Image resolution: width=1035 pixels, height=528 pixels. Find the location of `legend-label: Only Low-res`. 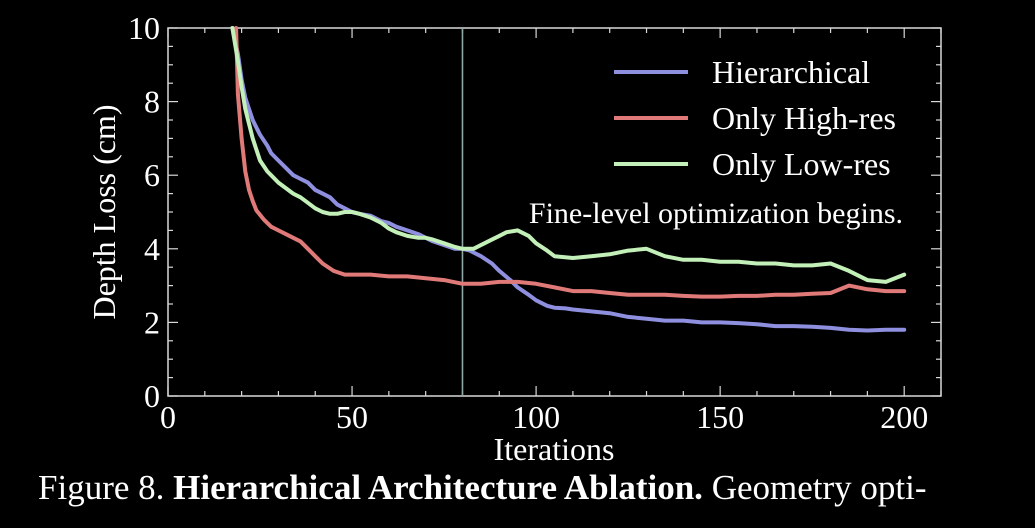

legend-label: Only Low-res is located at coordinates (801, 164).